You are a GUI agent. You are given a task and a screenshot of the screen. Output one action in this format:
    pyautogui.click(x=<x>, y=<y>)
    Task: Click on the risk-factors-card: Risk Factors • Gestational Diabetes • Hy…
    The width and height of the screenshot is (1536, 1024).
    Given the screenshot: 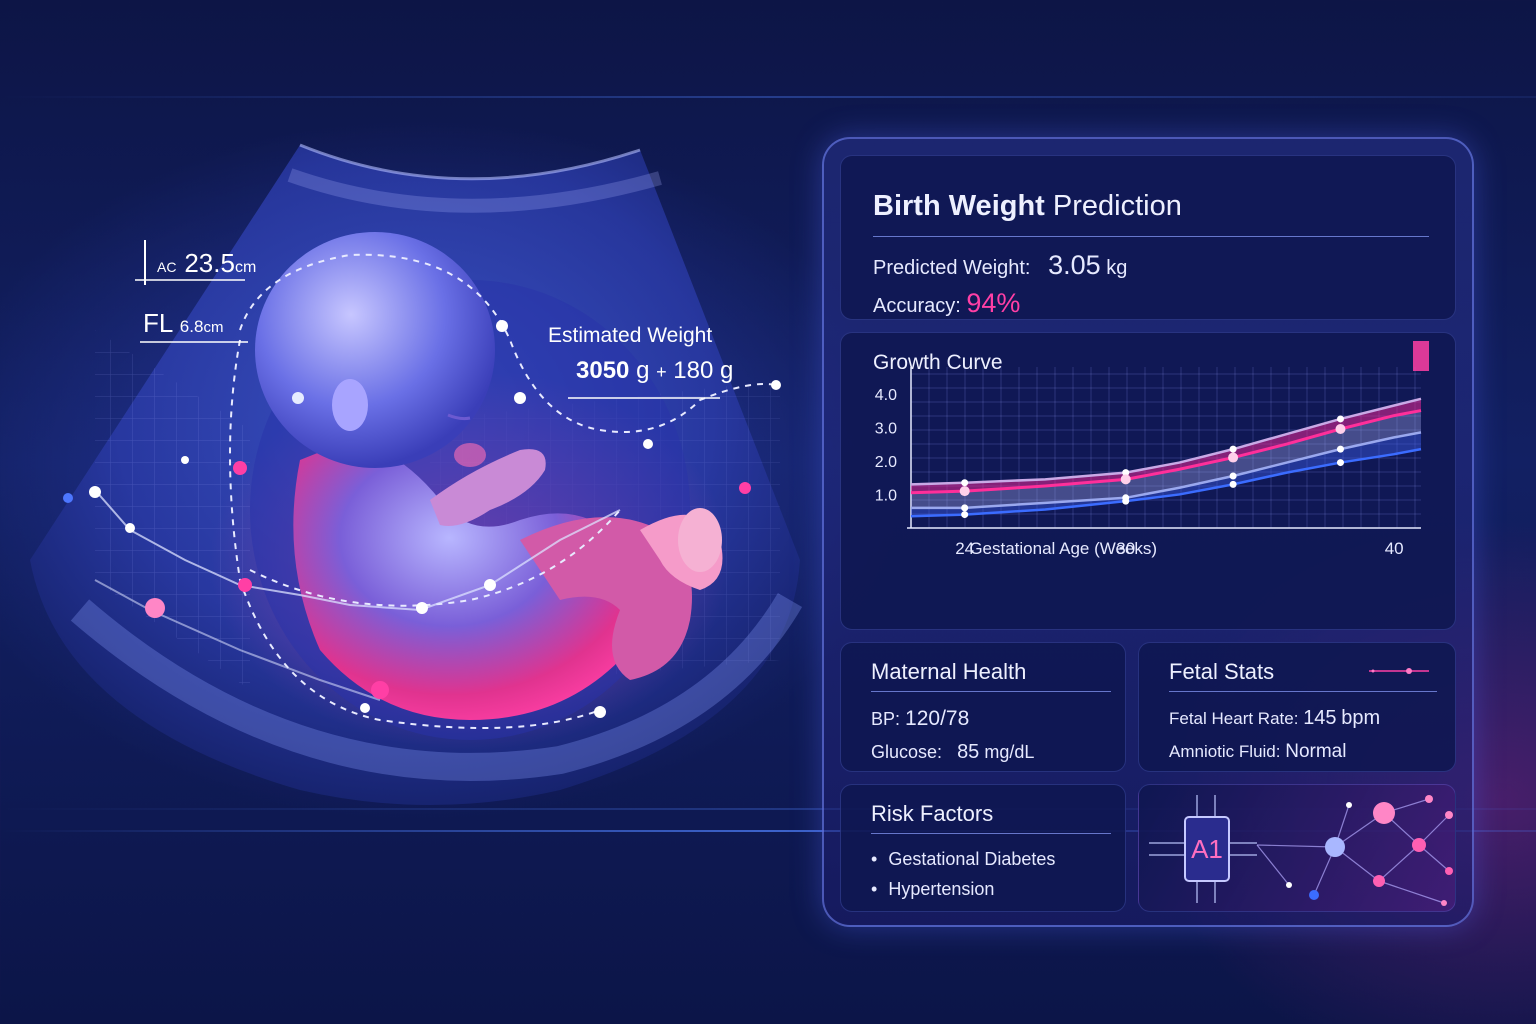 What is the action you would take?
    pyautogui.click(x=983, y=848)
    